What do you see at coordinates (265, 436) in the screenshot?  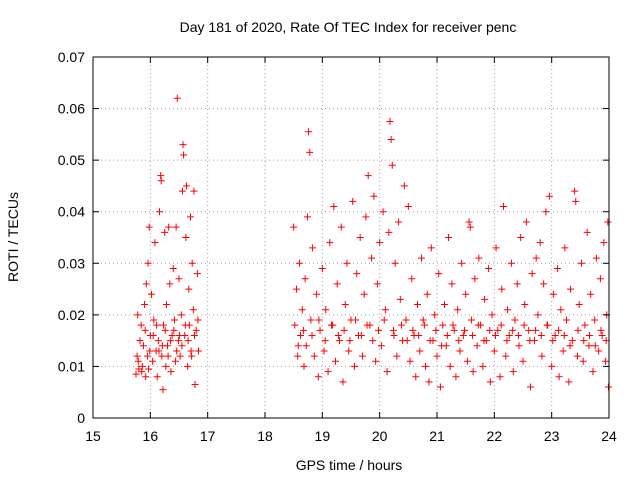 I see `x-tick-label: 18` at bounding box center [265, 436].